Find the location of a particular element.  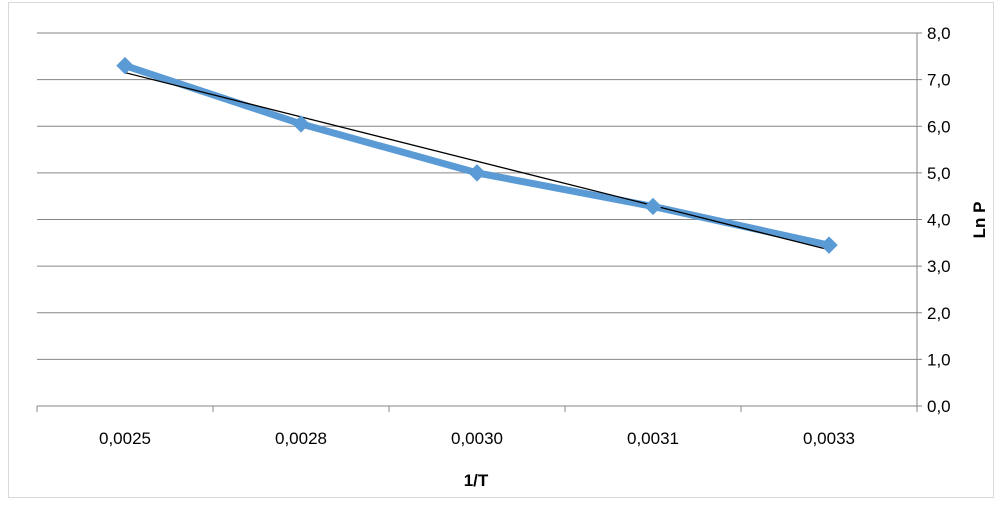

y-tick-label: 5,0 is located at coordinates (939, 173).